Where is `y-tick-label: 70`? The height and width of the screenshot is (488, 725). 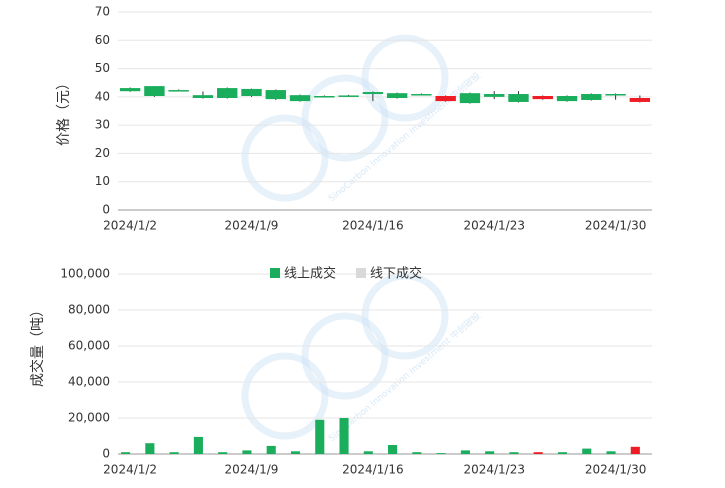
y-tick-label: 70 is located at coordinates (102, 12).